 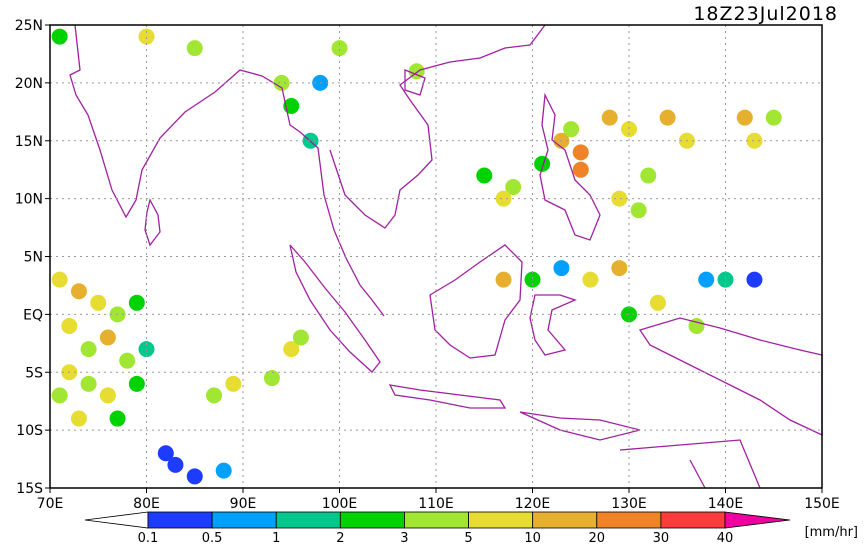 I want to click on y-tick-label: 10S, so click(x=29, y=431).